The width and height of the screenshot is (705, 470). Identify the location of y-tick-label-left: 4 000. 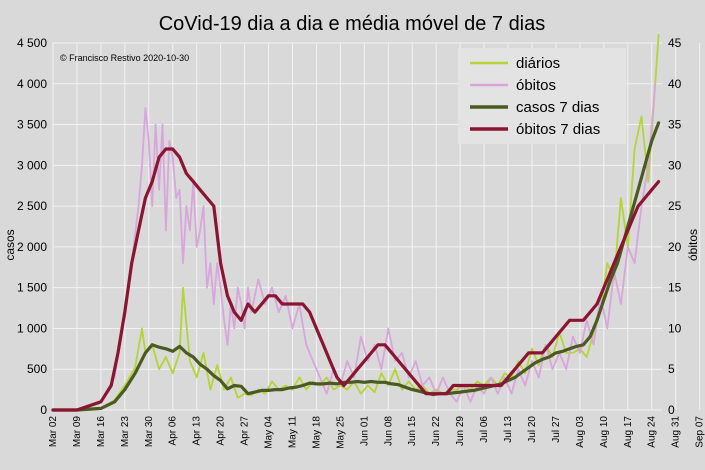
(32, 84).